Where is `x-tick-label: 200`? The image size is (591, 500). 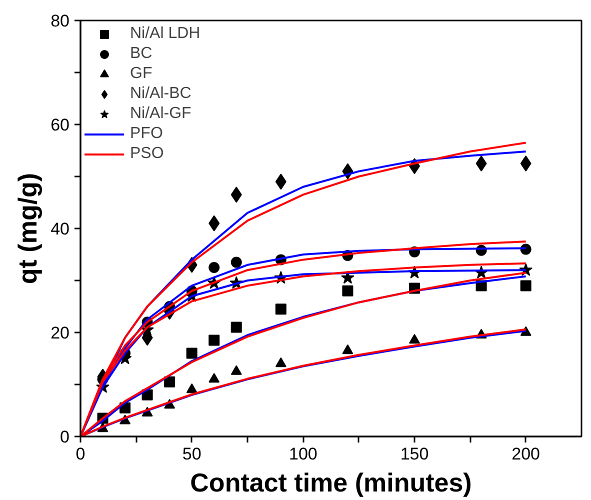 x-tick-label: 200 is located at coordinates (526, 454).